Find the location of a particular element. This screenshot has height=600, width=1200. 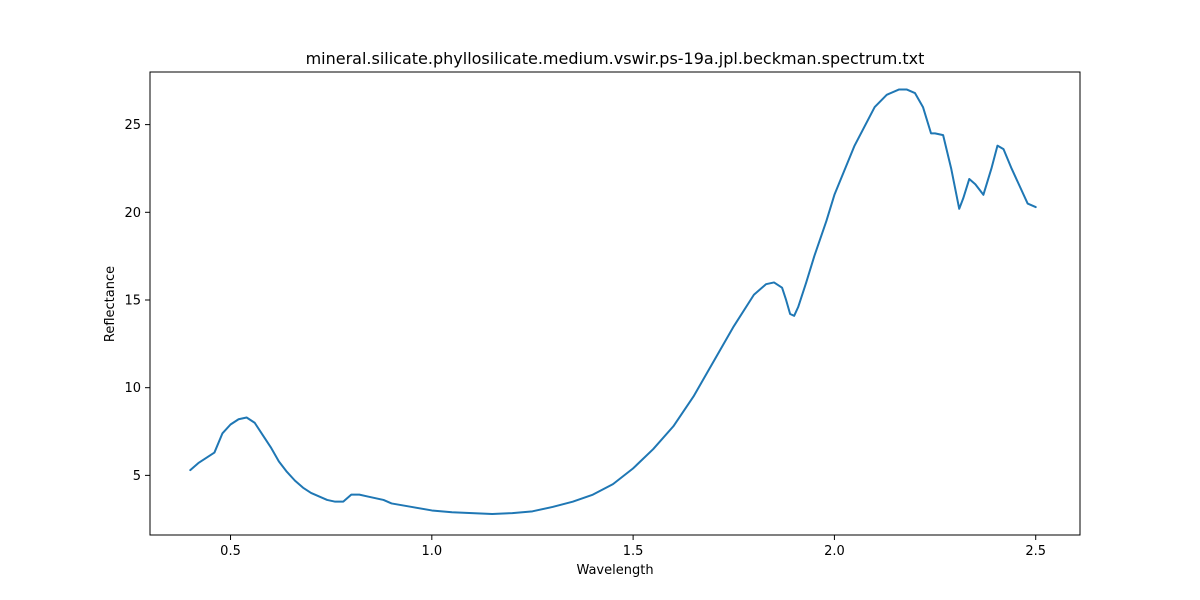

x-tick-label: 0.5 is located at coordinates (230, 551).